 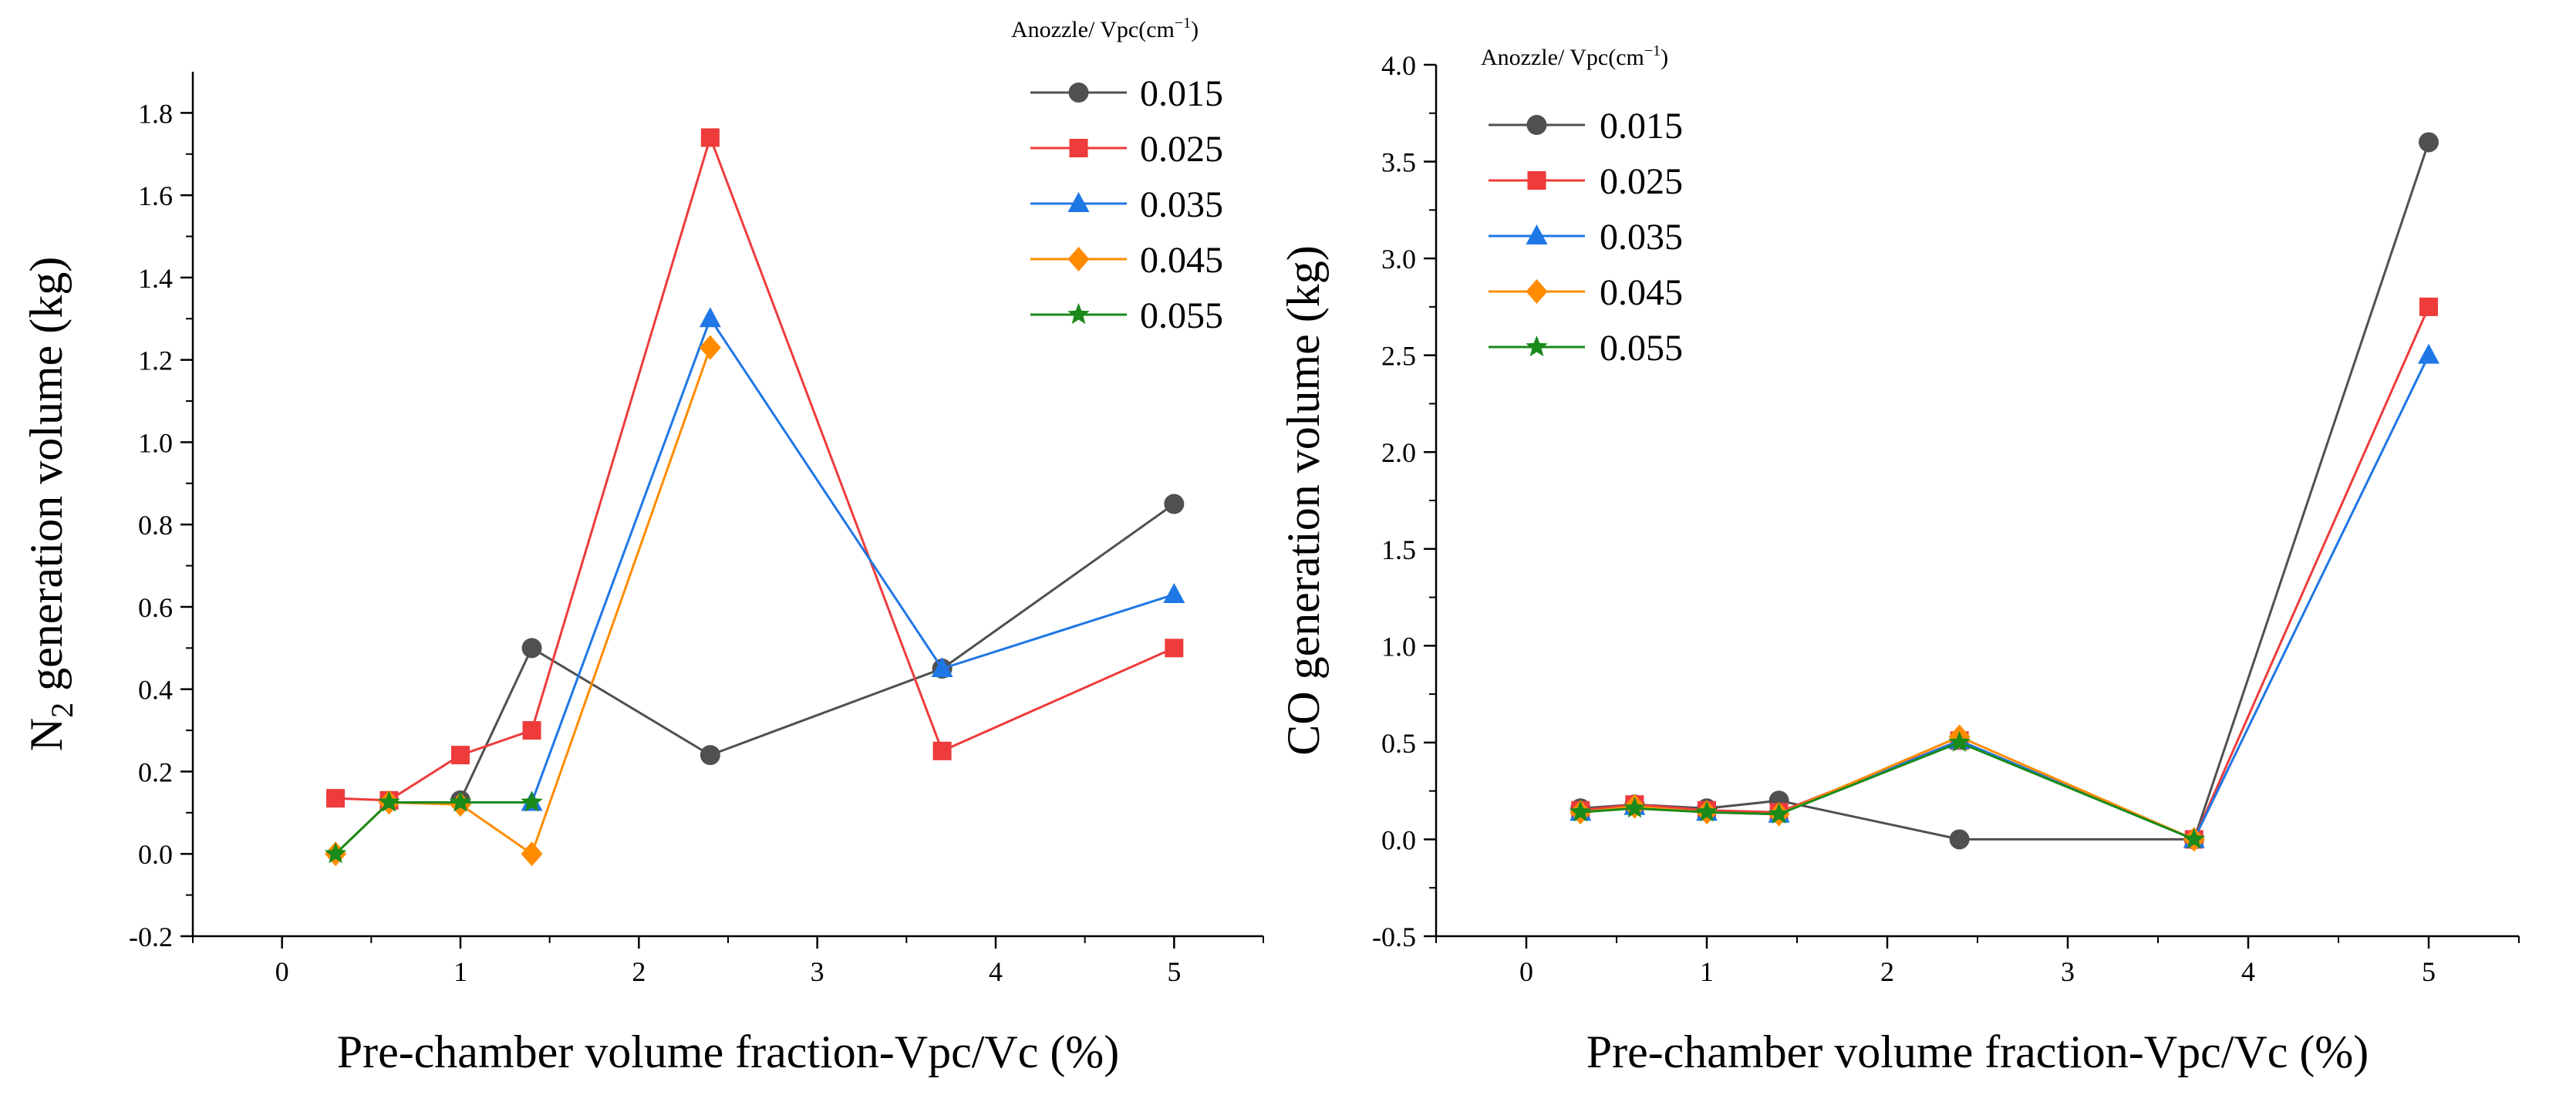 I want to click on y-tick-label: 2.5, so click(x=1398, y=357).